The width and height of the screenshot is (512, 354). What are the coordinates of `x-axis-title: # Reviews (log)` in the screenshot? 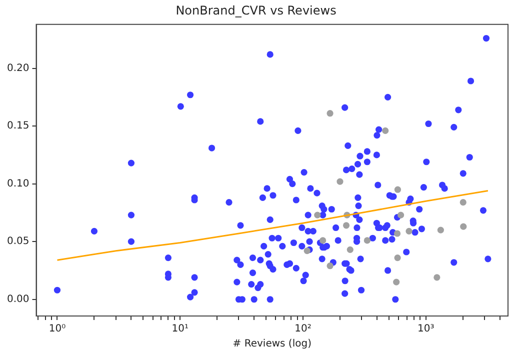 It's located at (272, 344).